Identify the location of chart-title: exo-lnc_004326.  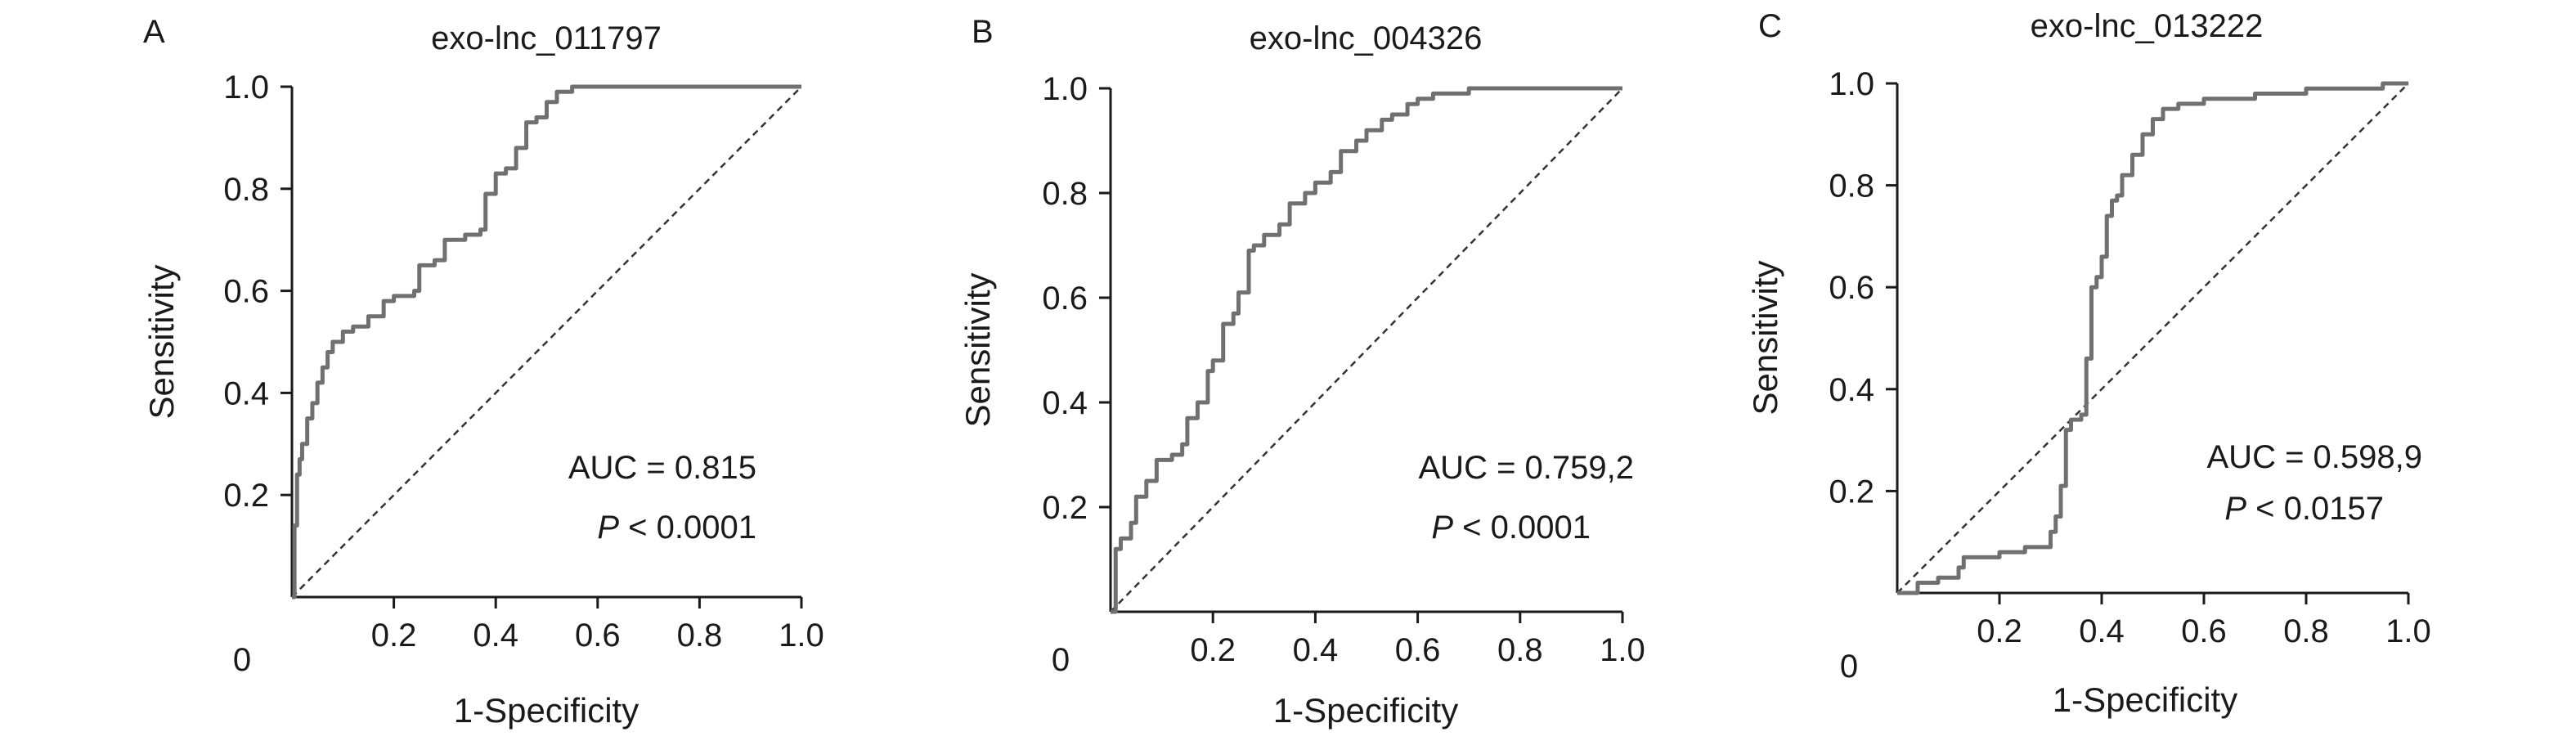
(1366, 38).